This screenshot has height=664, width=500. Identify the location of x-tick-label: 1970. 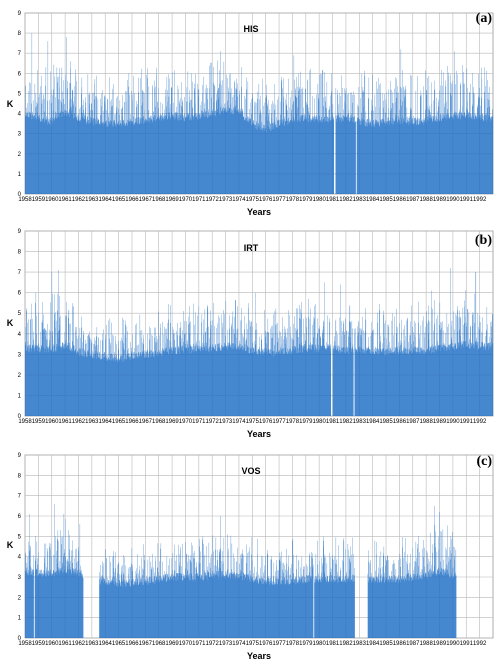
(186, 422).